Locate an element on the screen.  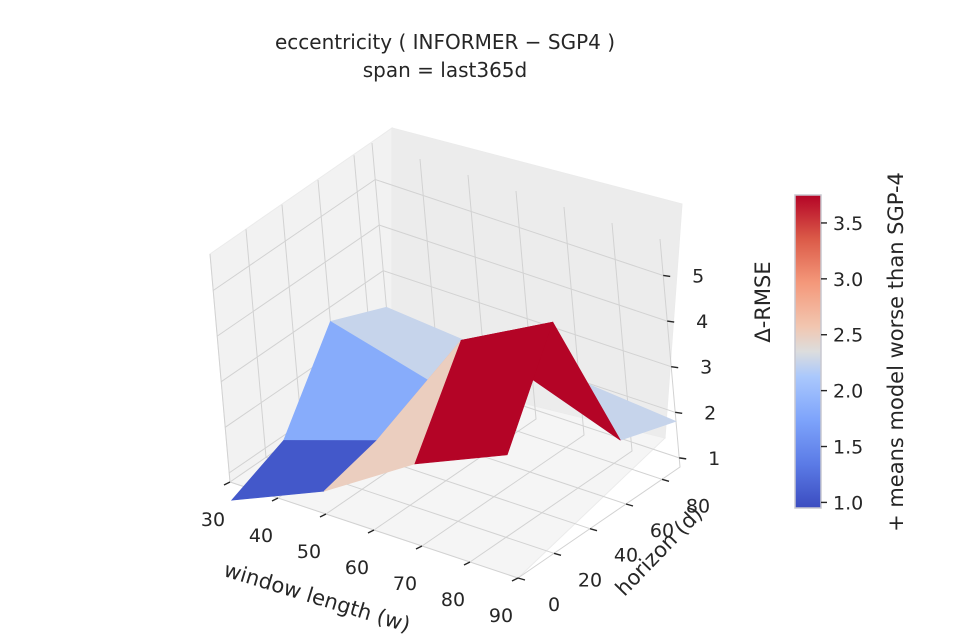
colorbar-tick-label-4: 3.0 is located at coordinates (848, 280).